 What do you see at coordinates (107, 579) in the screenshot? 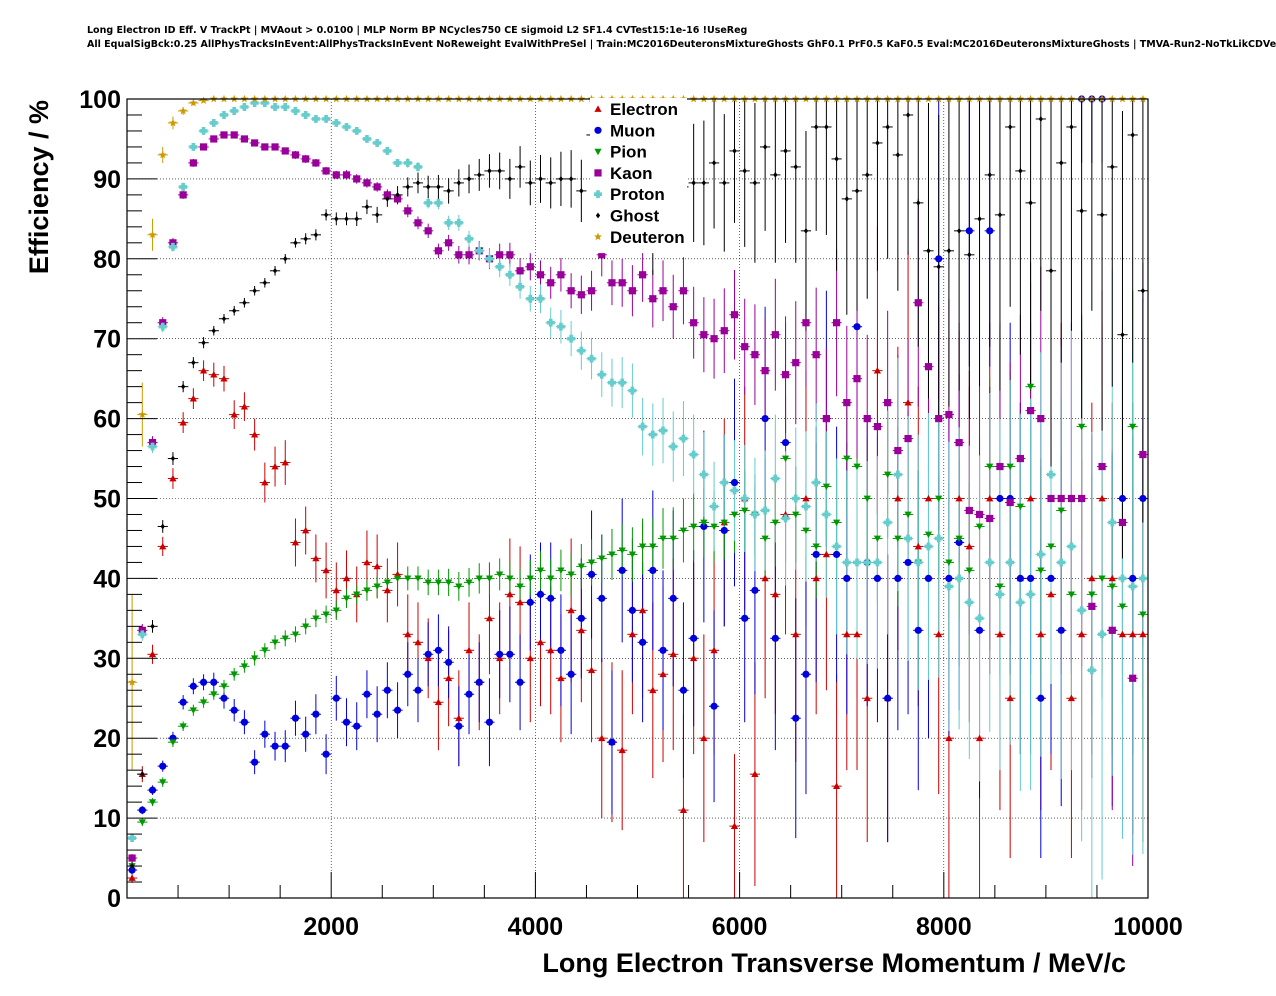
I see `y-tick-label: 40` at bounding box center [107, 579].